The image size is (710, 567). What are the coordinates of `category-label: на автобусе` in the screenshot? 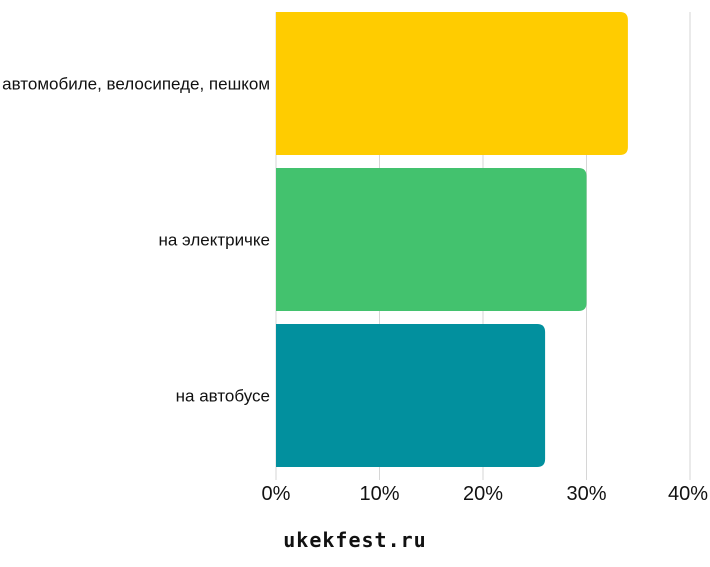 It's located at (223, 396).